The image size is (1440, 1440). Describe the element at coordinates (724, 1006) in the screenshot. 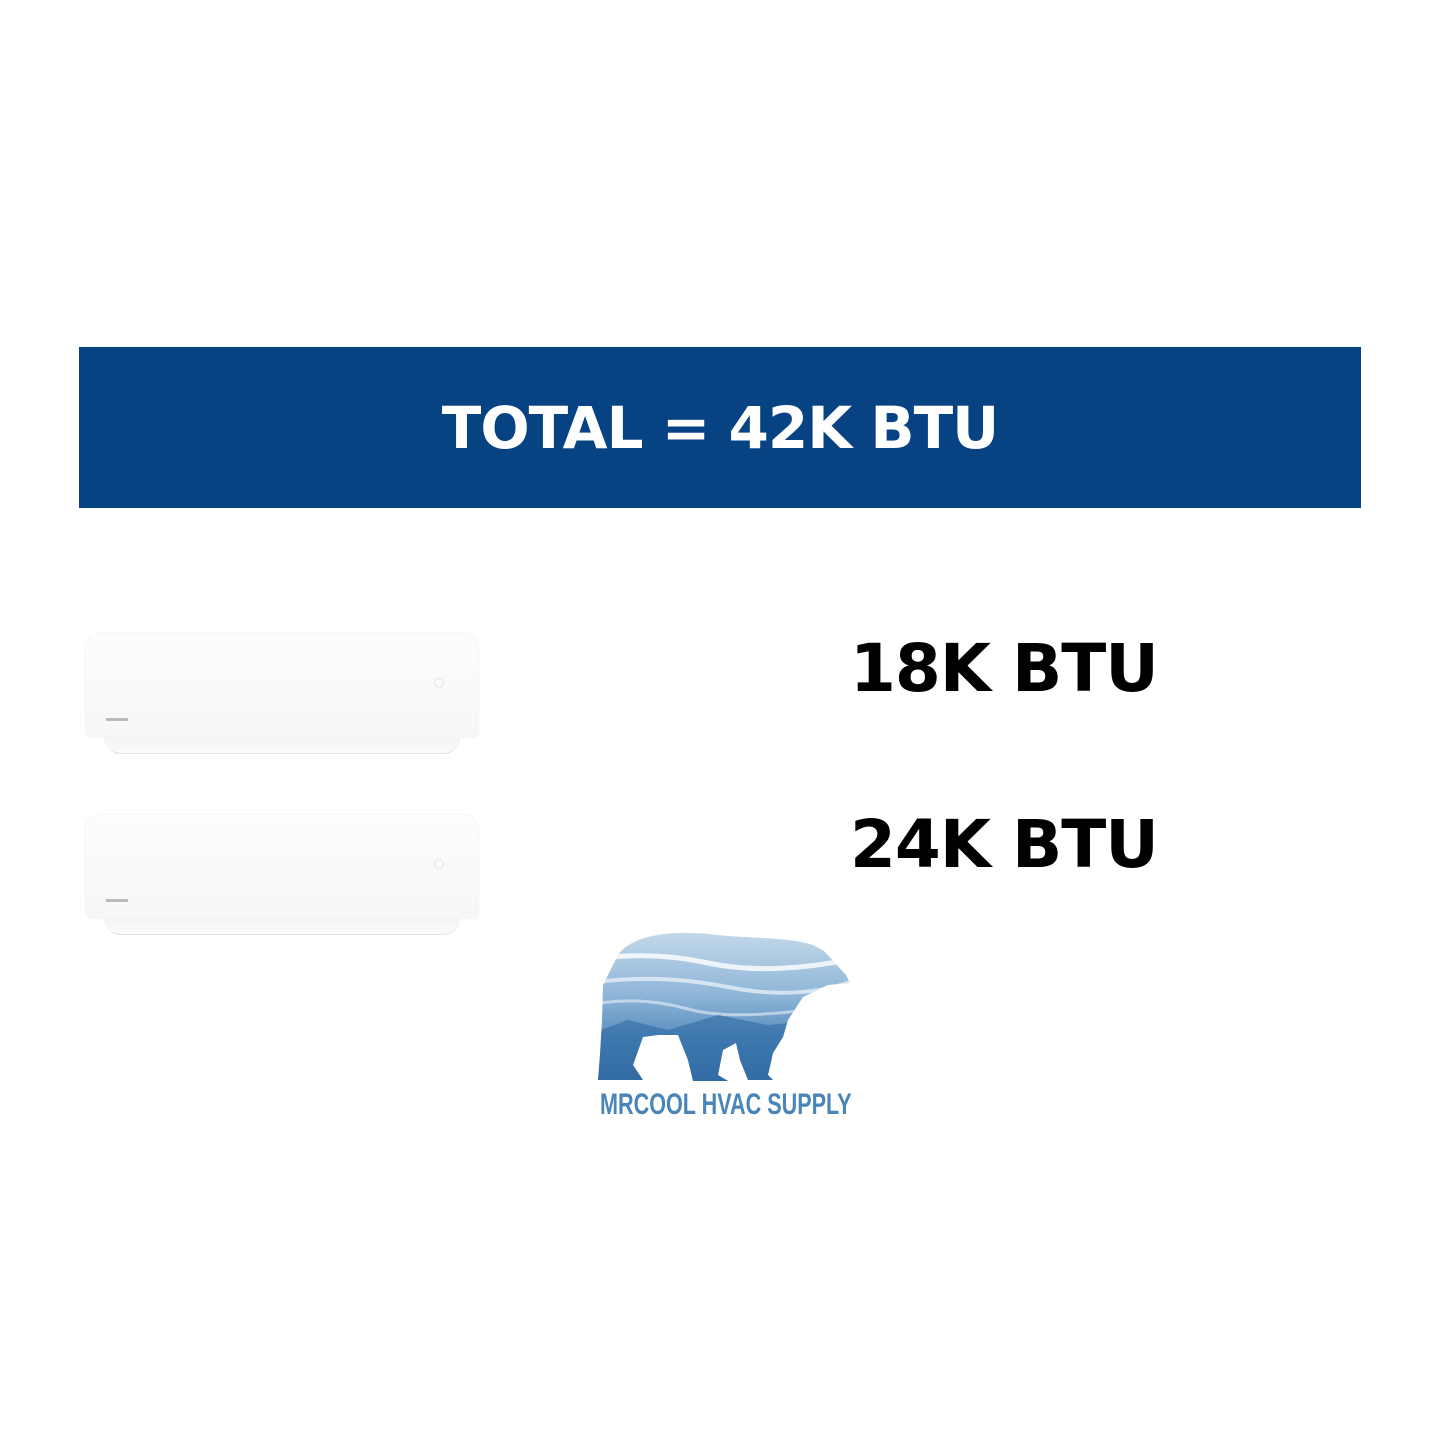

I see `polar-bear-logo-icon` at that location.